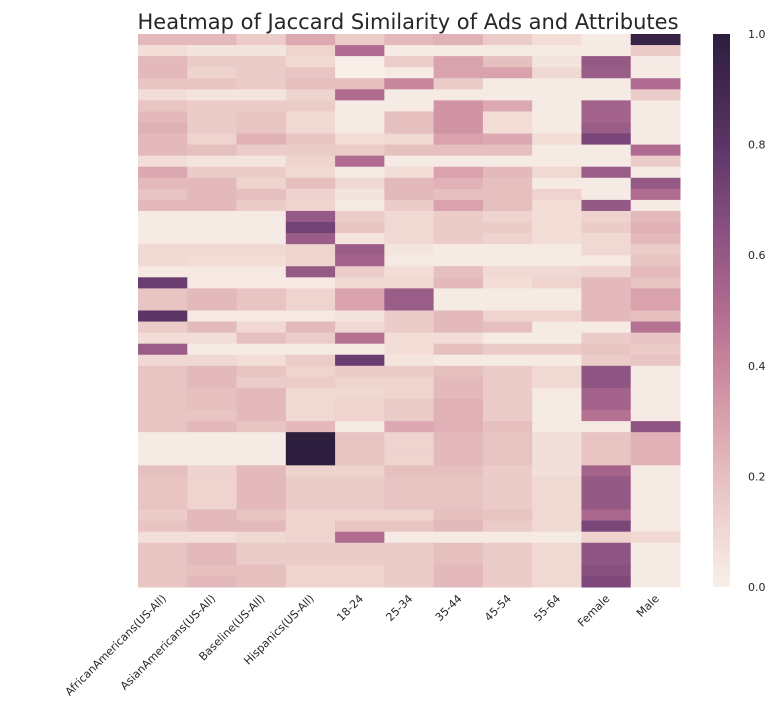 This screenshot has width=780, height=708. I want to click on x-tick-label: 25-34, so click(400, 608).